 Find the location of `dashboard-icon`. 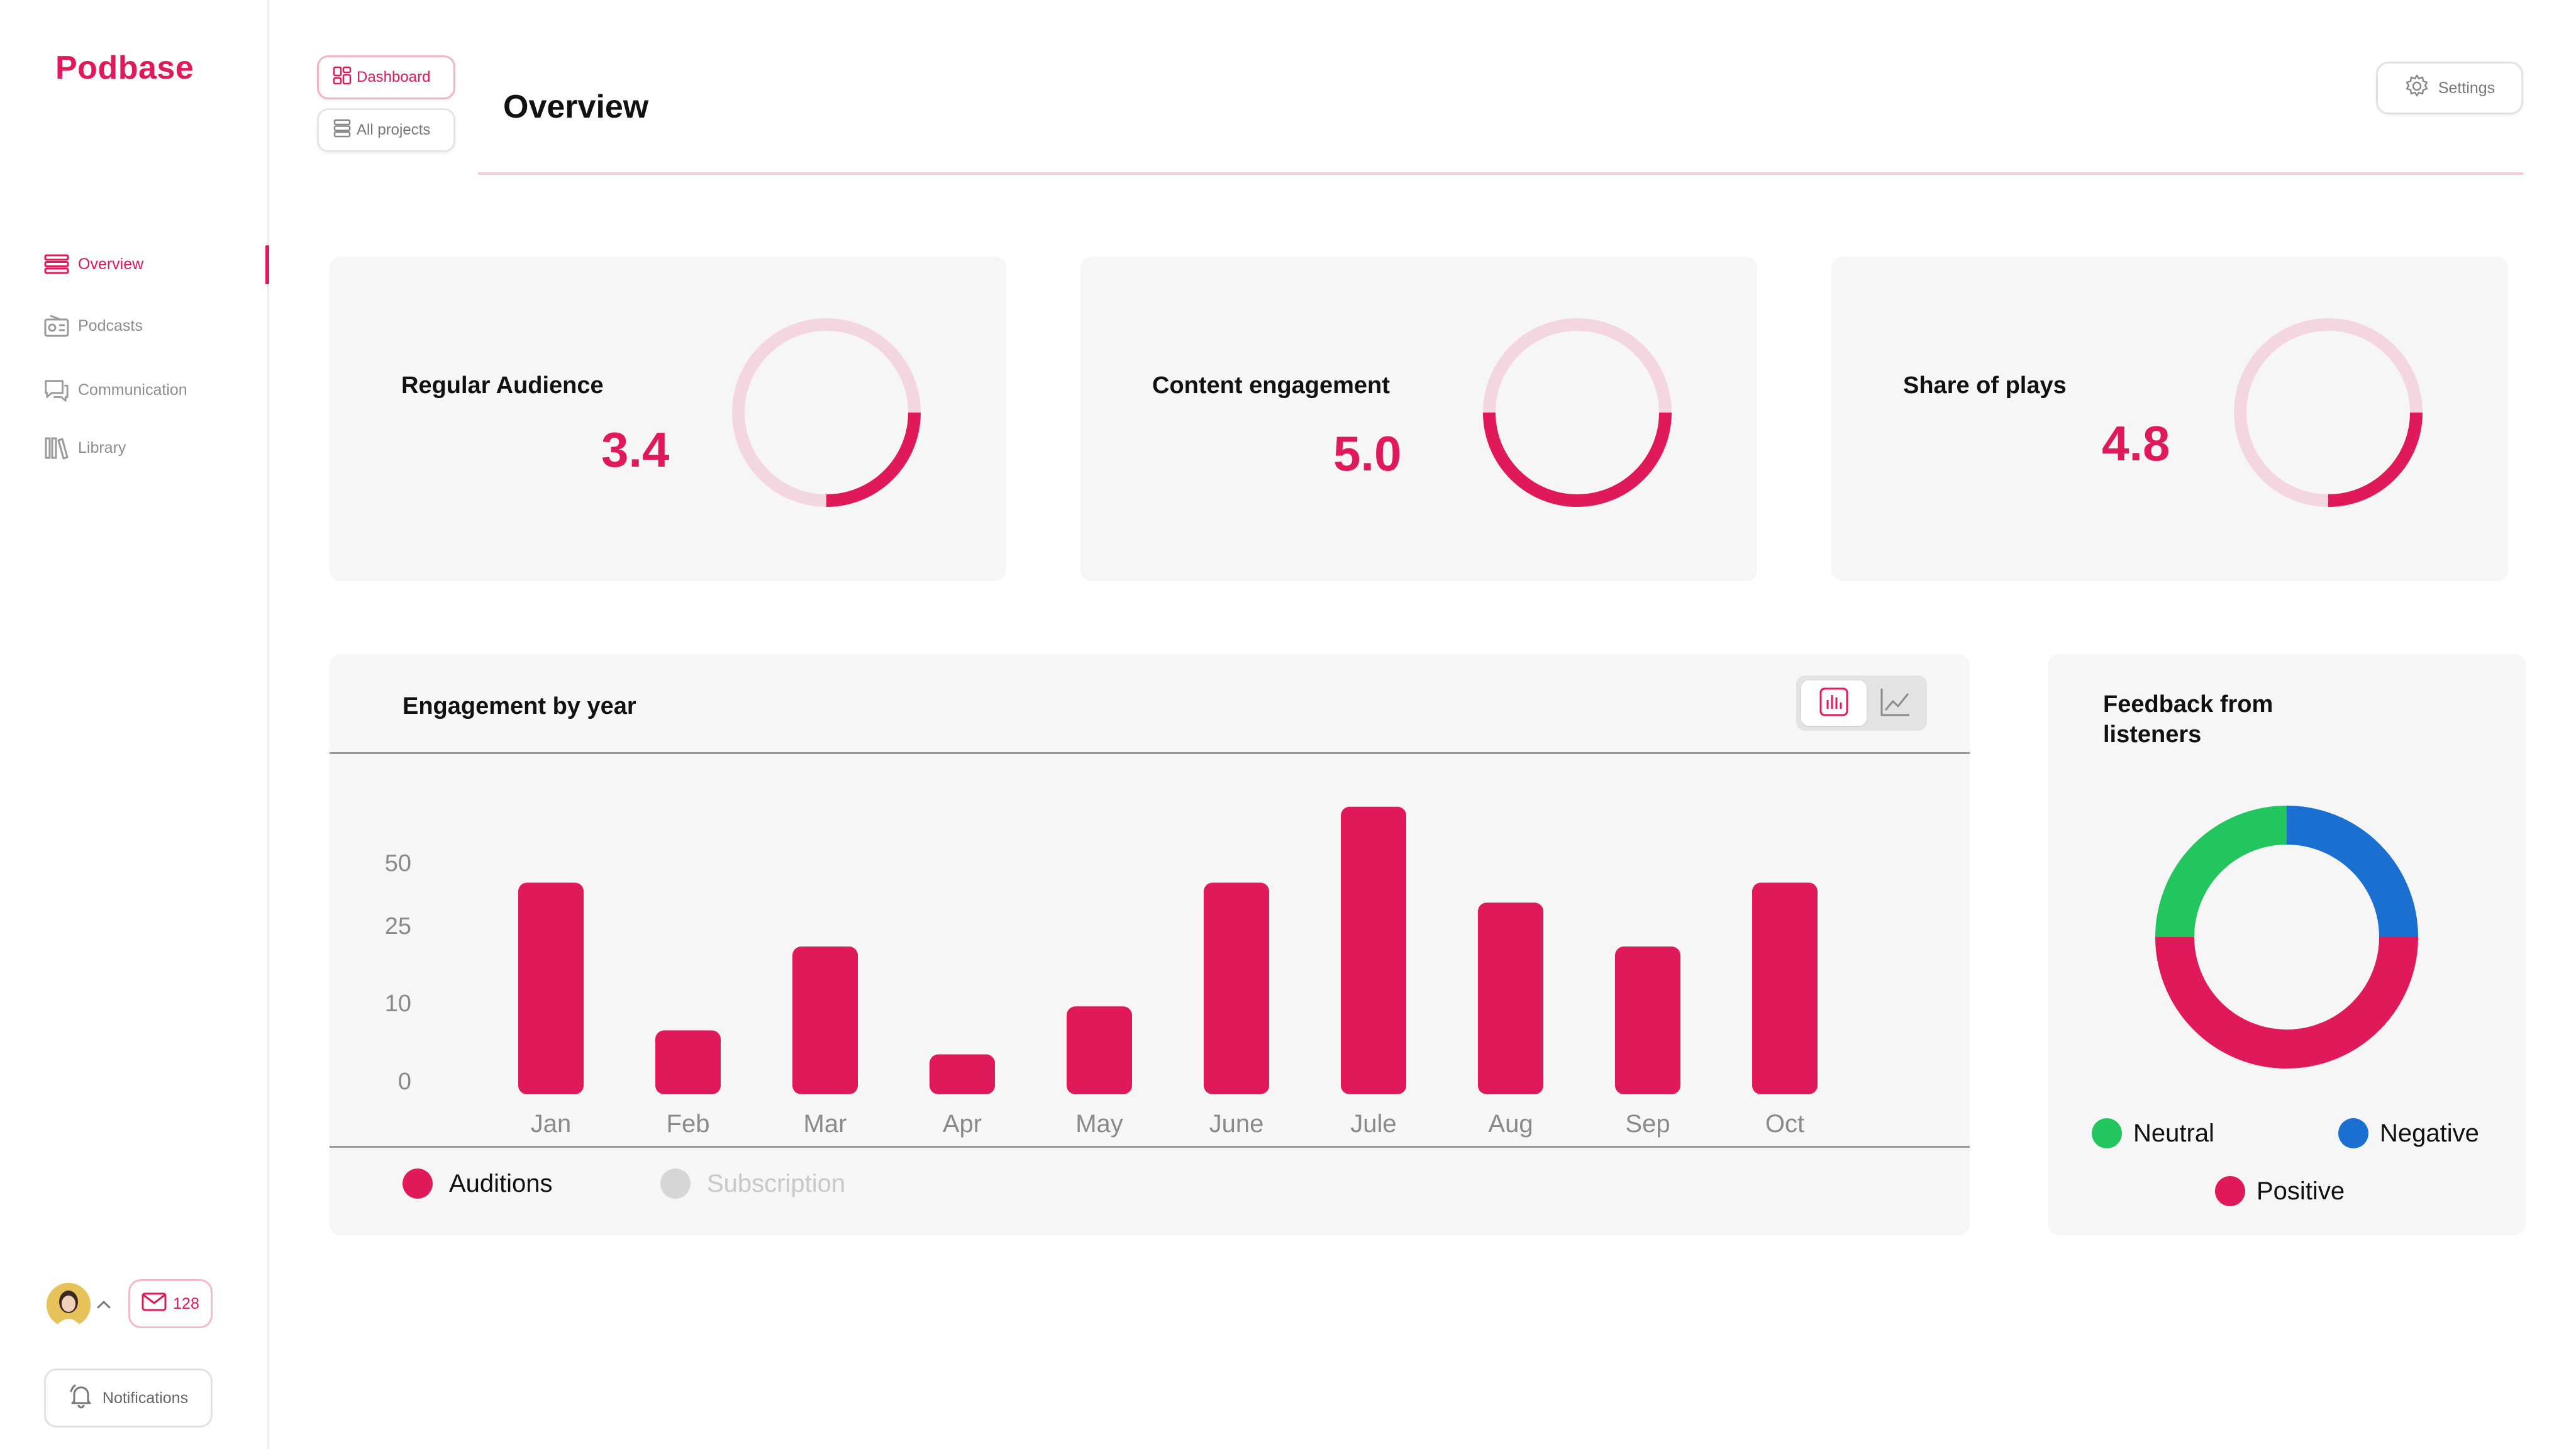

dashboard-icon is located at coordinates (342, 77).